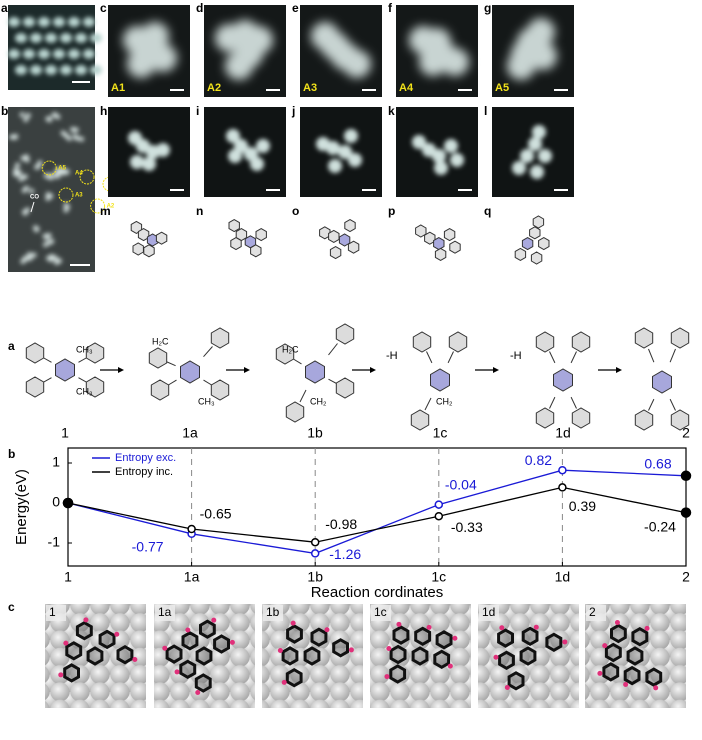 The height and width of the screenshot is (740, 702). Describe the element at coordinates (84, 391) in the screenshot. I see `group-label: CH₃` at that location.